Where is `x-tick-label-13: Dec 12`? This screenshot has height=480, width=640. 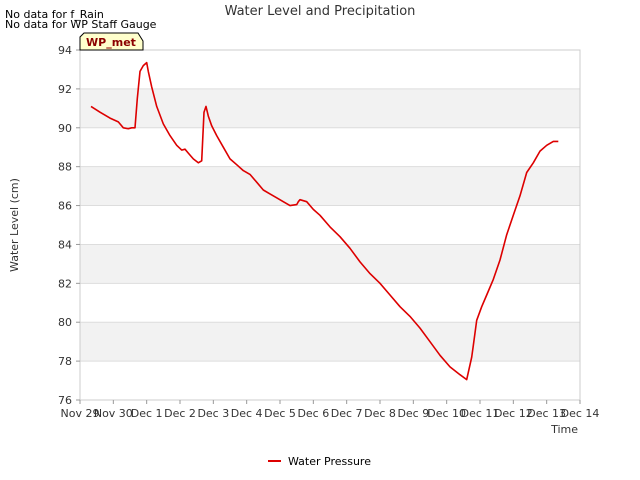 x-tick-label-13: Dec 12 is located at coordinates (513, 413).